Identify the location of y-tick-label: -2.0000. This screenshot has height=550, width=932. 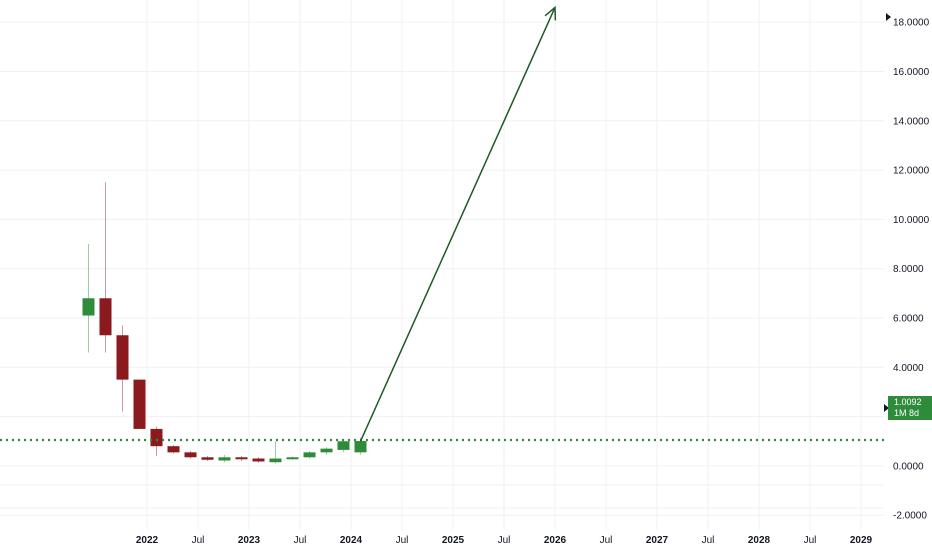
(910, 516).